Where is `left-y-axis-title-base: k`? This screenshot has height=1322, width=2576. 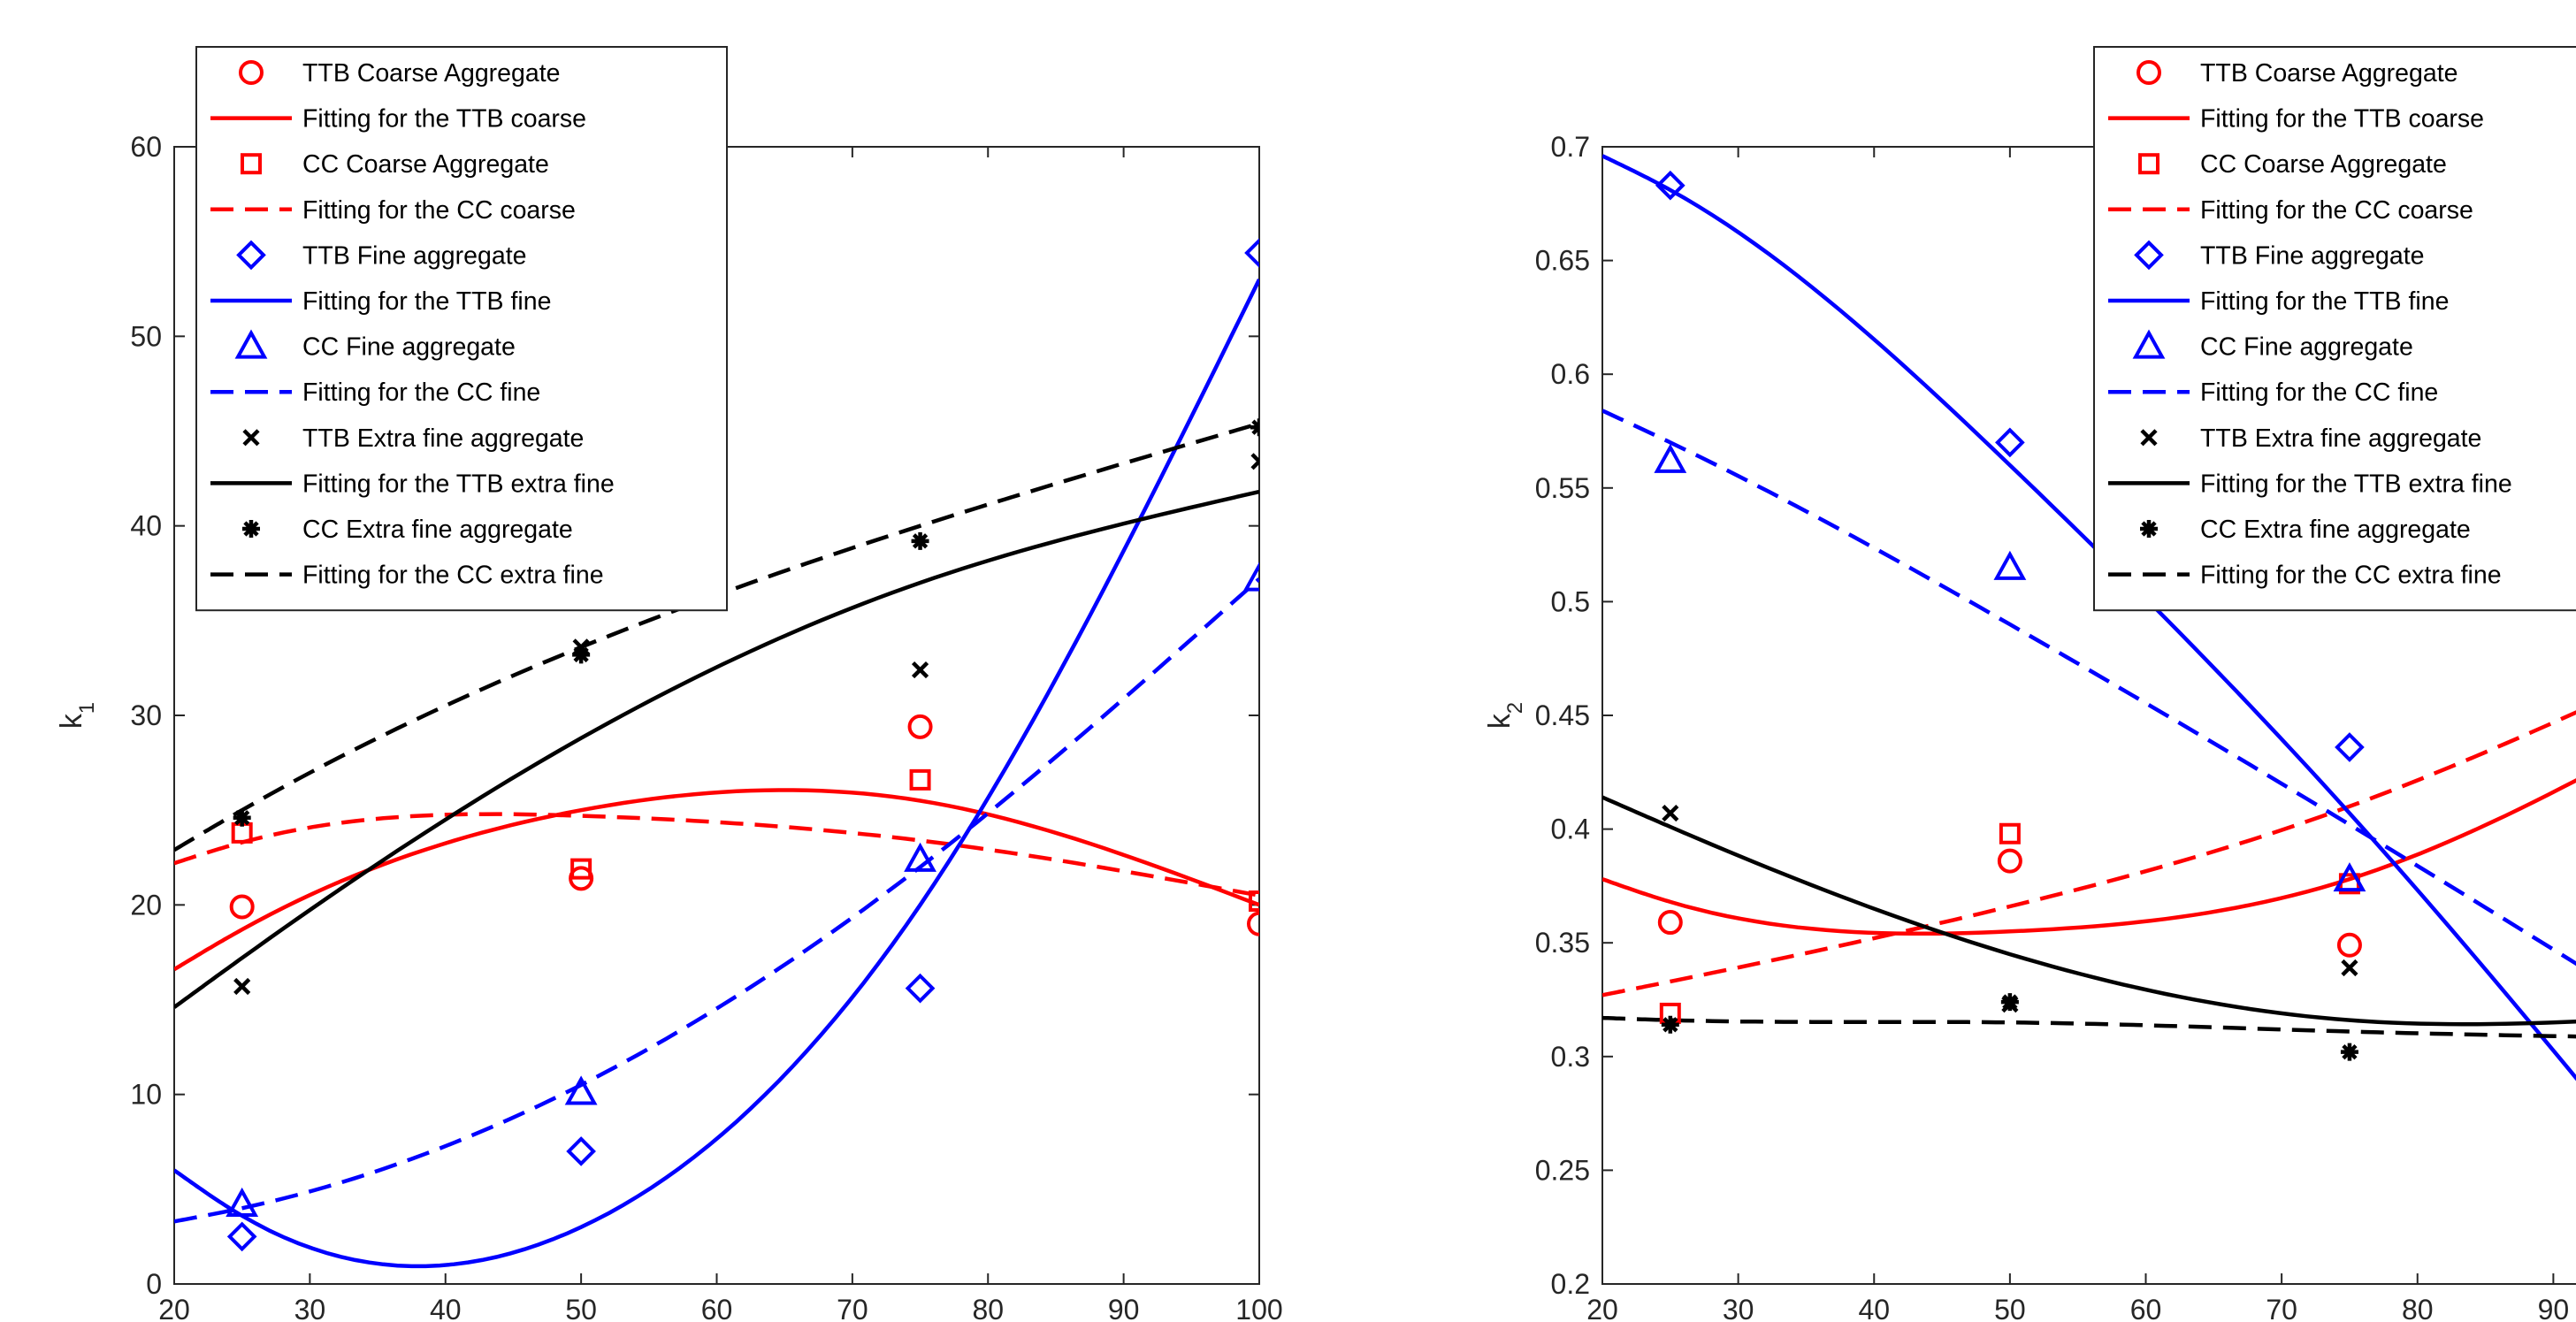
left-y-axis-title-base: k is located at coordinates (71, 721).